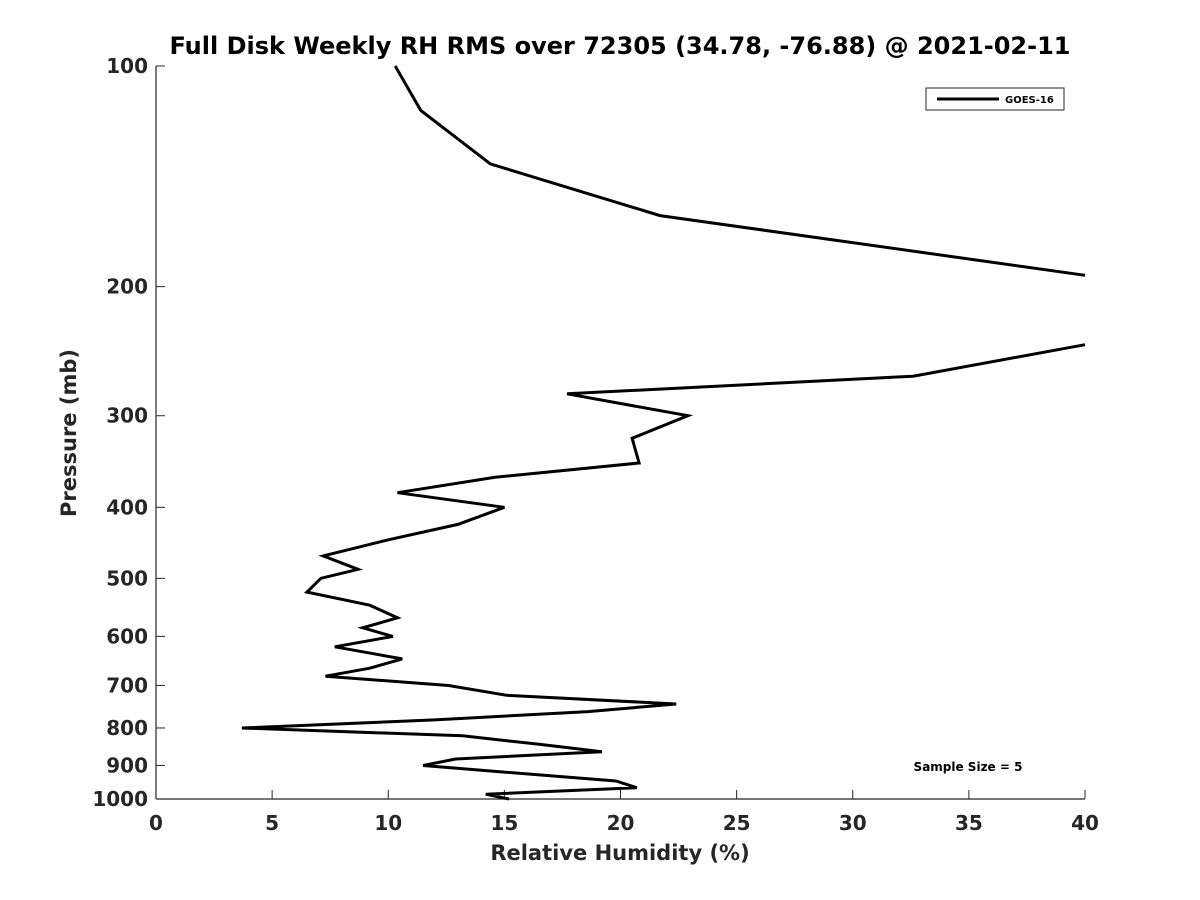 This screenshot has height=900, width=1200. Describe the element at coordinates (127, 287) in the screenshot. I see `y-tick-label: 200` at that location.